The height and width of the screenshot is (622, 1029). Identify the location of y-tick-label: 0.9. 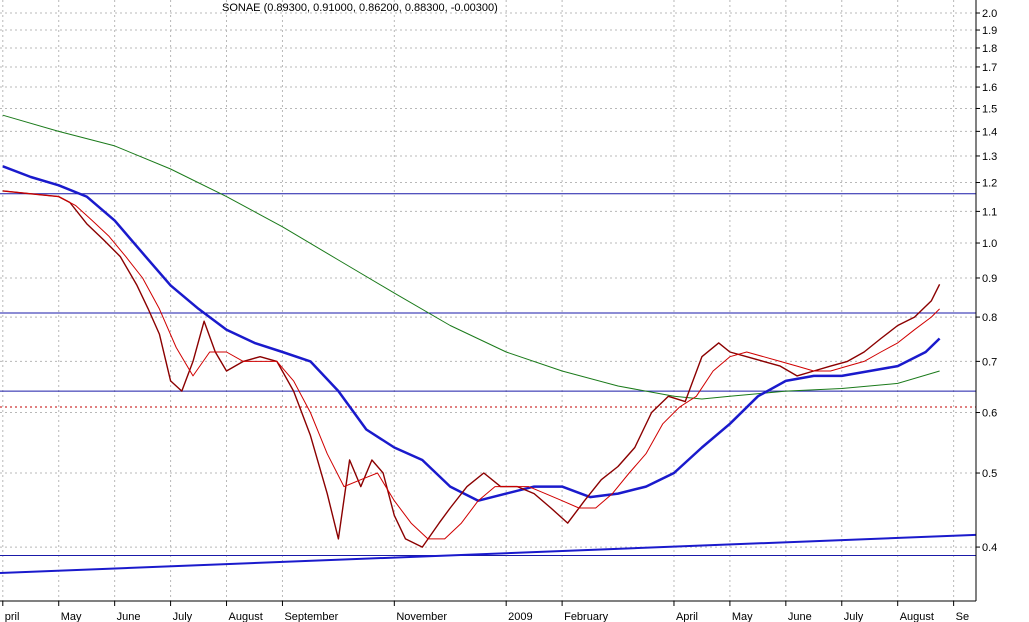
(989, 279).